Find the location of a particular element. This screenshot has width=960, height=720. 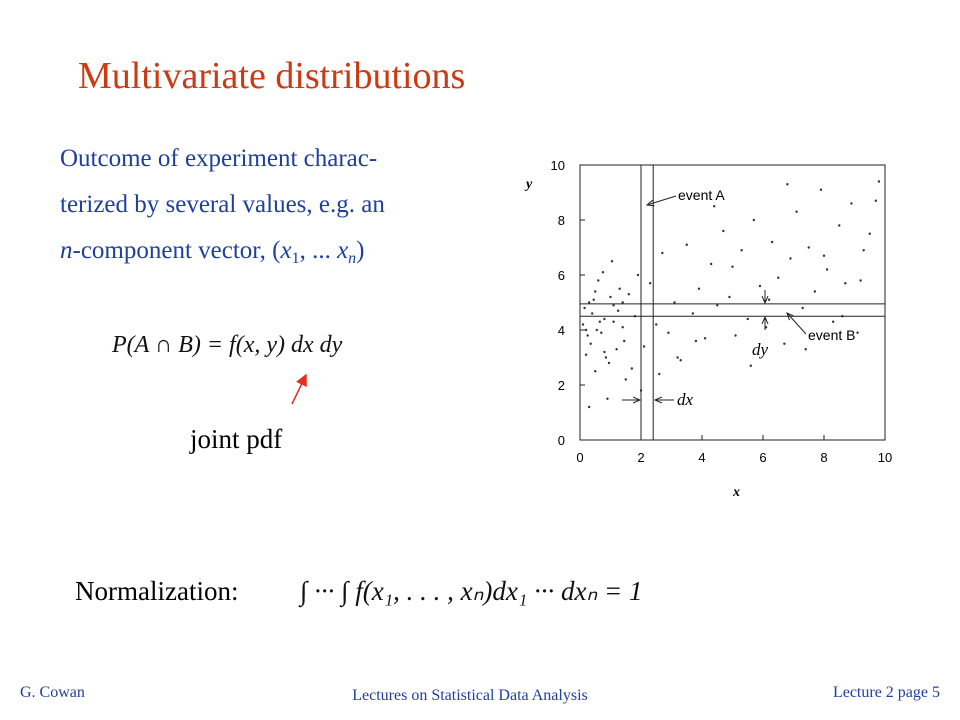

y-tick-label: 10 is located at coordinates (558, 165).